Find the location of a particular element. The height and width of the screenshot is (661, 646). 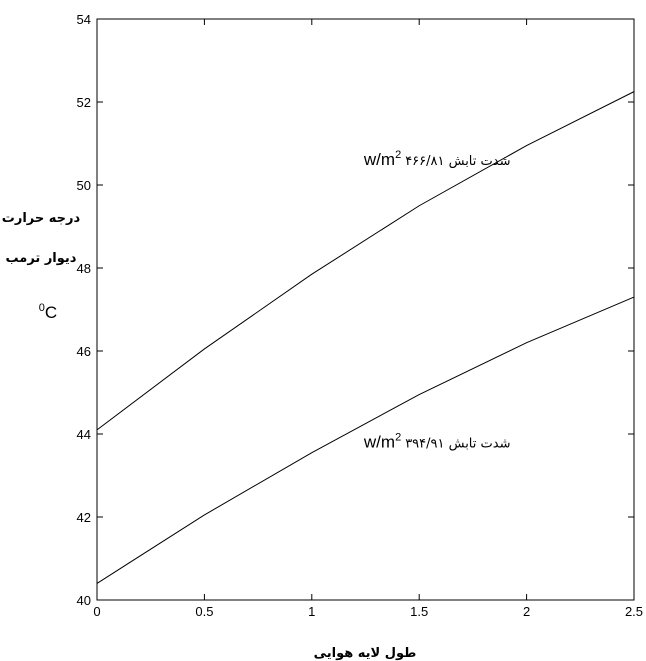

y-axis-label-line-2: دیوار ترمب is located at coordinates (41, 258).